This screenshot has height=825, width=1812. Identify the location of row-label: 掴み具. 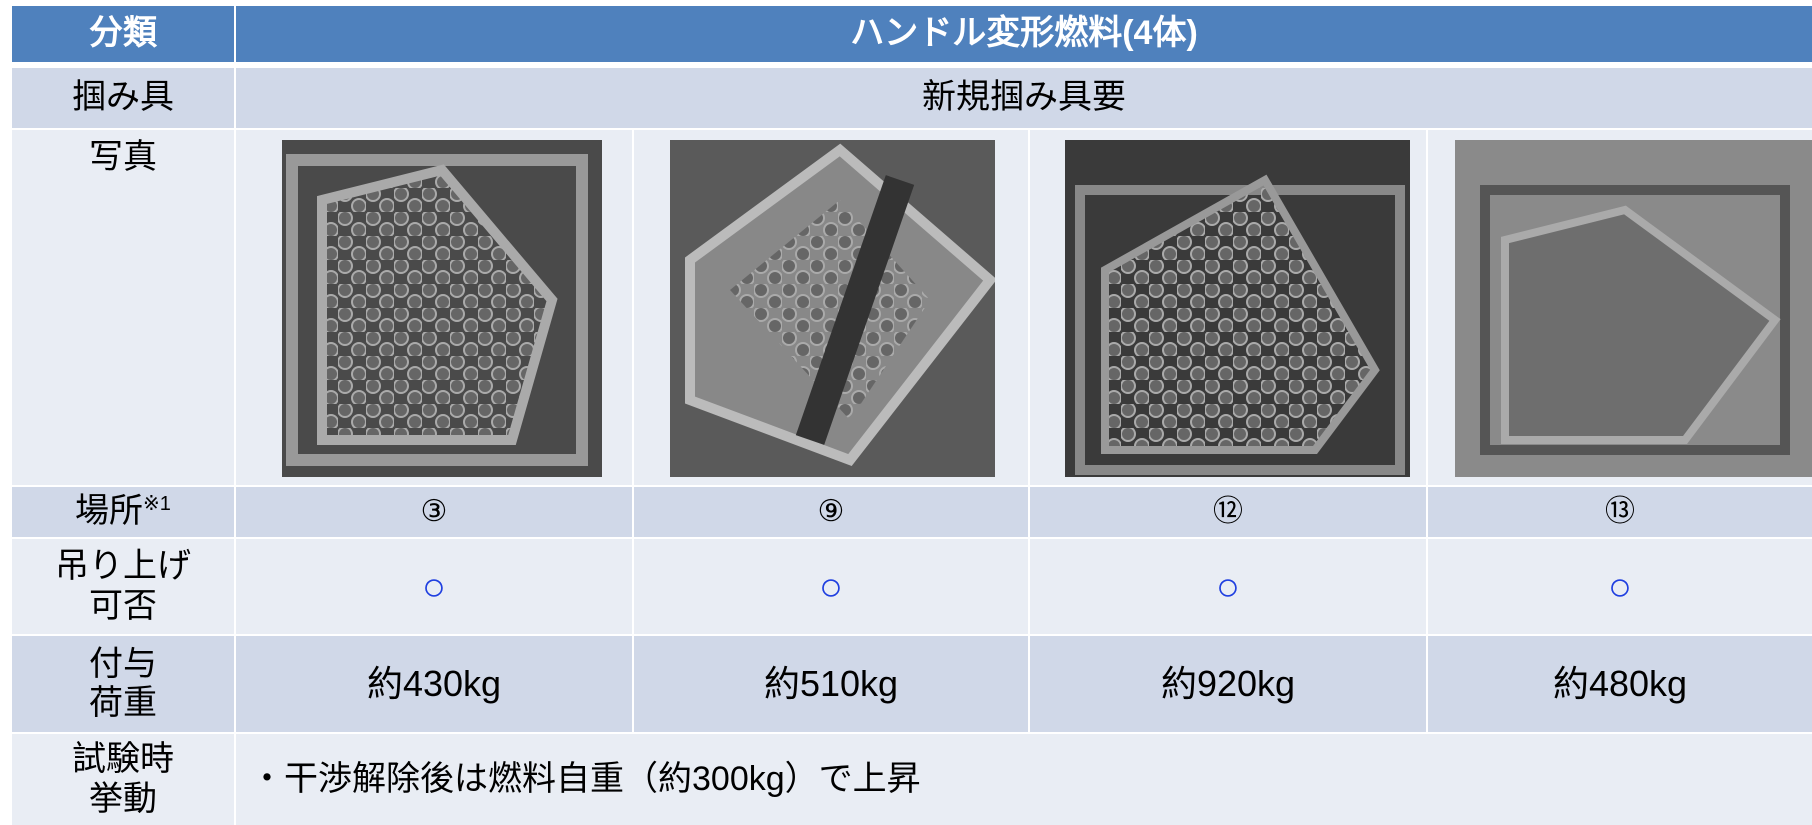
(123, 97).